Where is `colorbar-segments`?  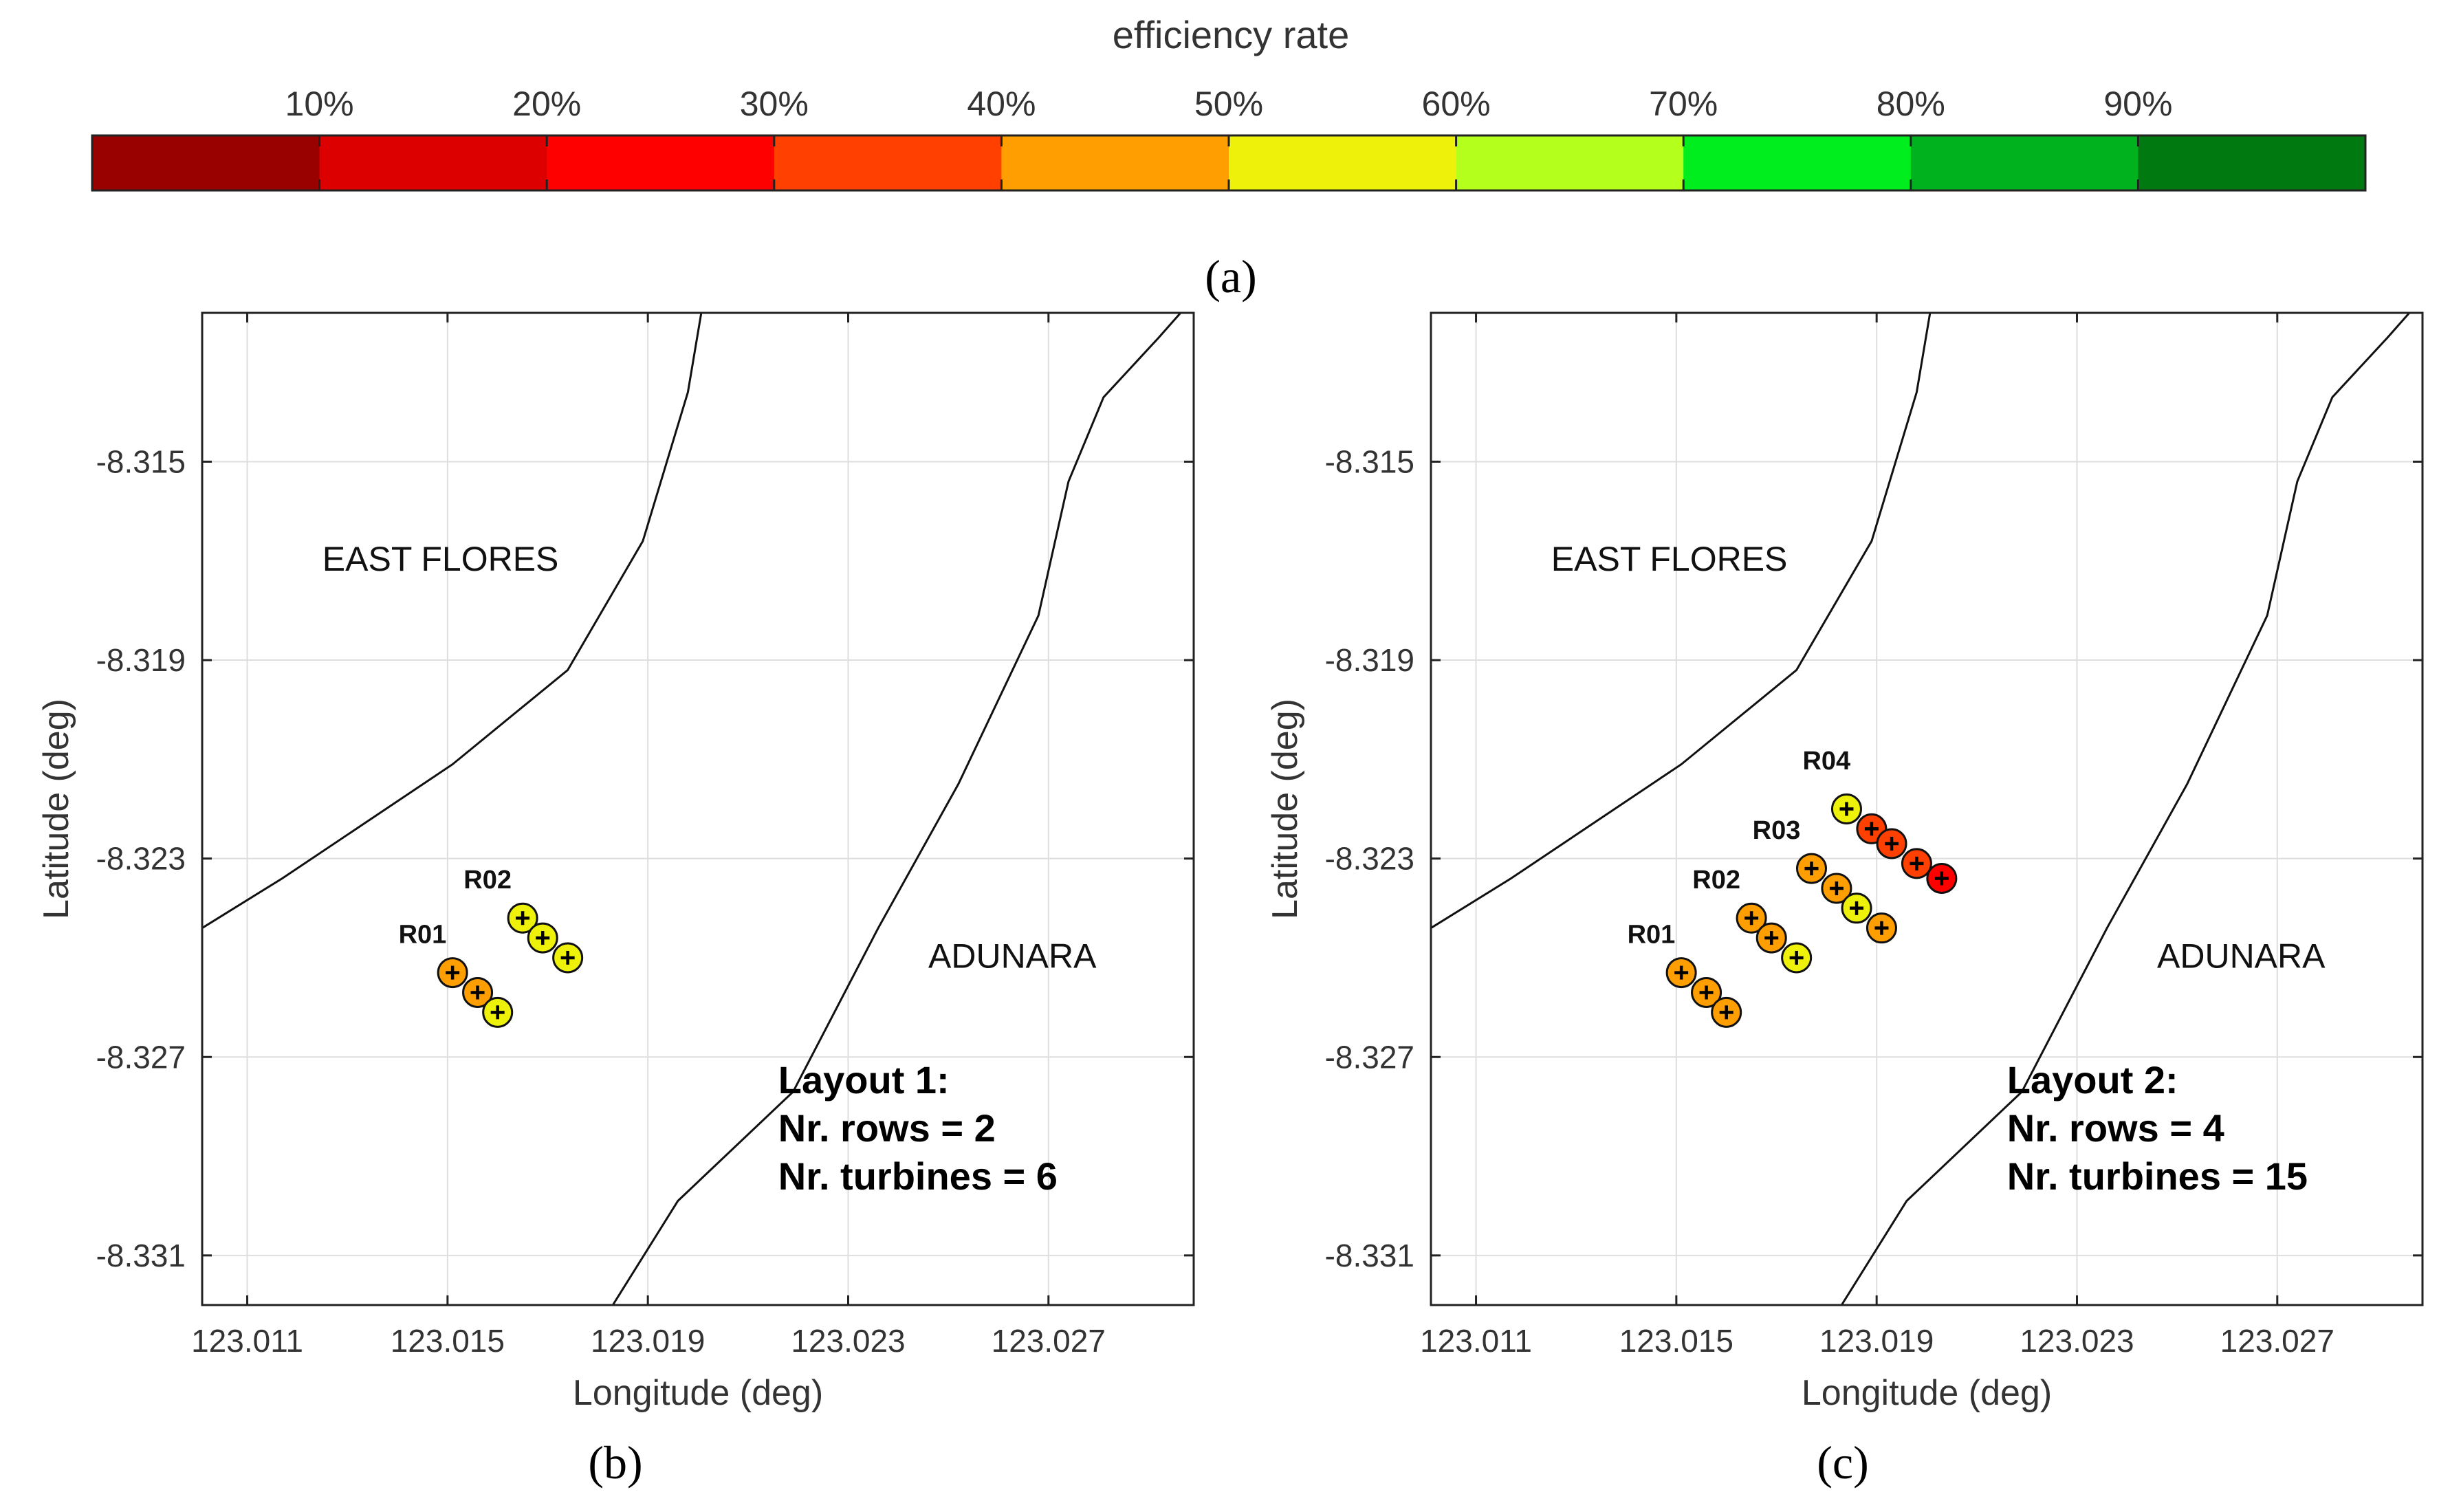
colorbar-segments is located at coordinates (1229, 162).